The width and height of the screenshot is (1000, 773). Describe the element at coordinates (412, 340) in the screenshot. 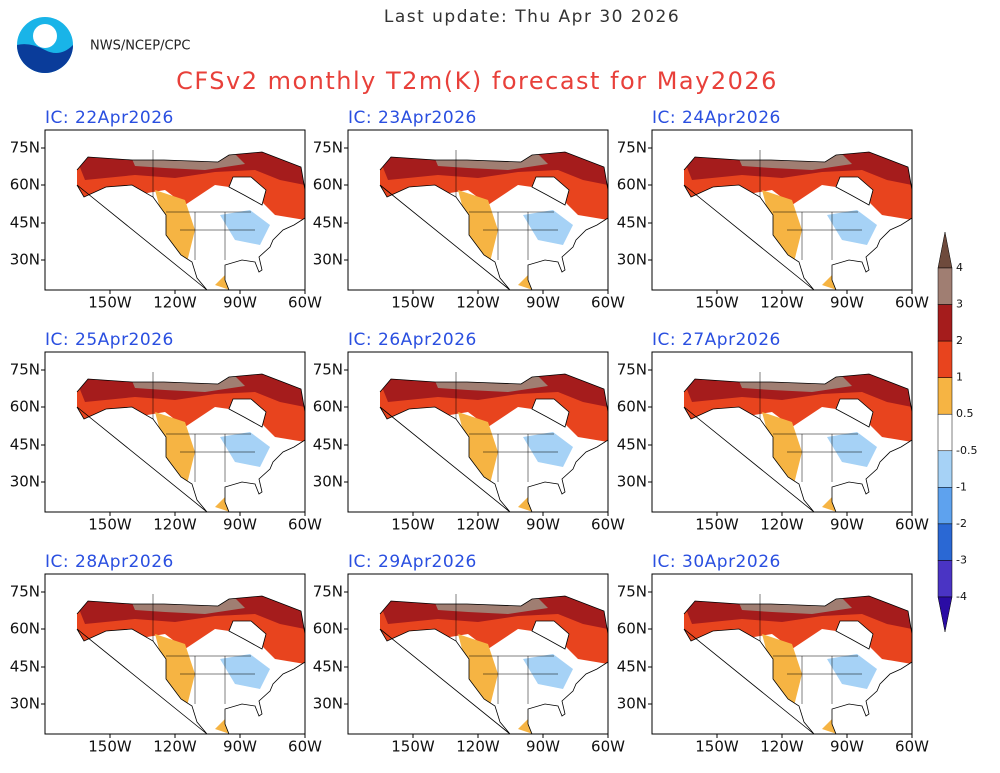

I see `panel-title: IC: 26Apr2026` at that location.